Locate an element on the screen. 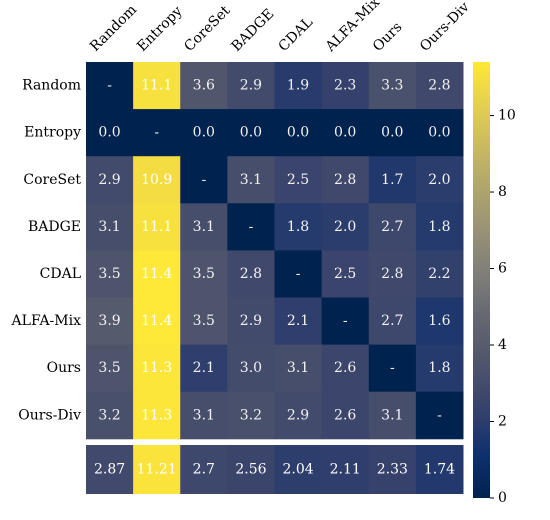 The width and height of the screenshot is (550, 520). summary-value-label: 1.74 is located at coordinates (439, 470).